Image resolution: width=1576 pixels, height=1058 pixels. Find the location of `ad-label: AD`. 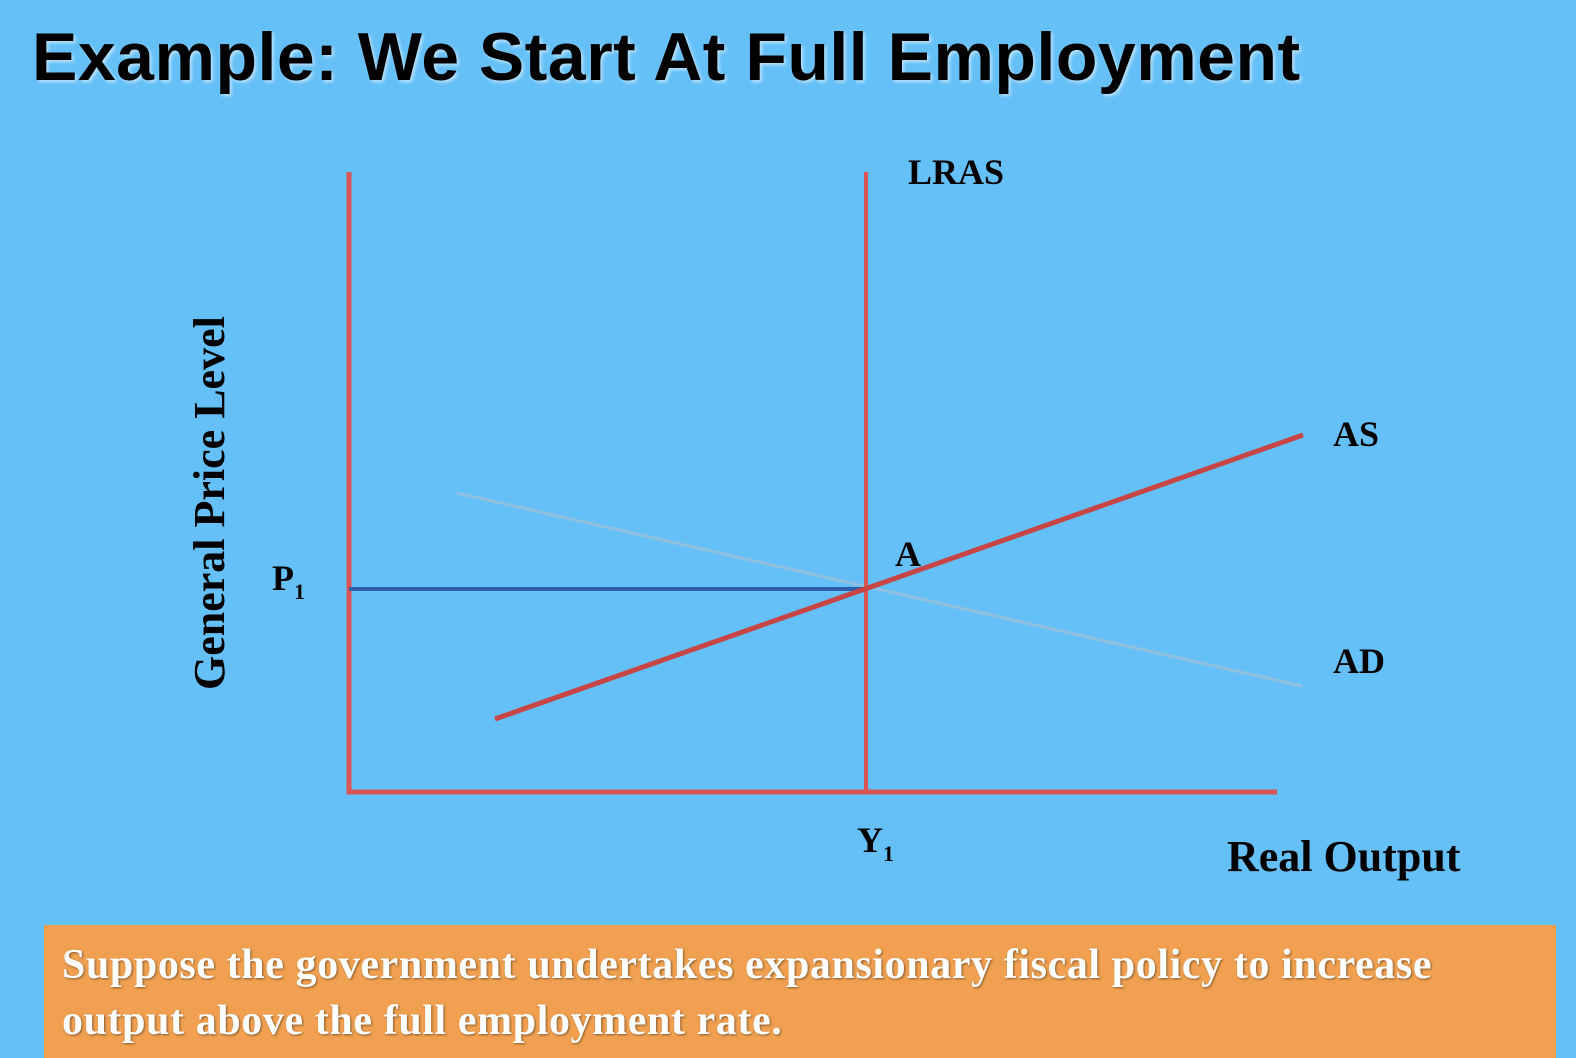

ad-label: AD is located at coordinates (1359, 661).